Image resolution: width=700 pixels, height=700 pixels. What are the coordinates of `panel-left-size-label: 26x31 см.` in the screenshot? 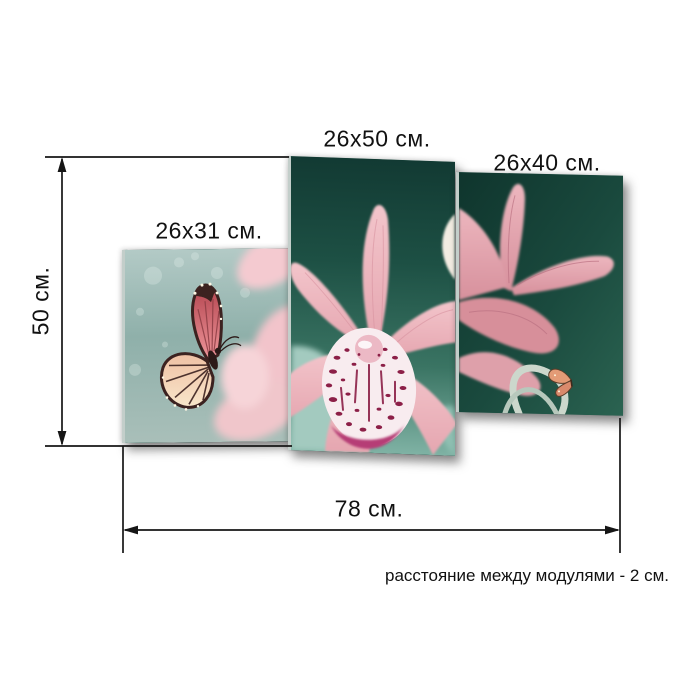 It's located at (209, 230).